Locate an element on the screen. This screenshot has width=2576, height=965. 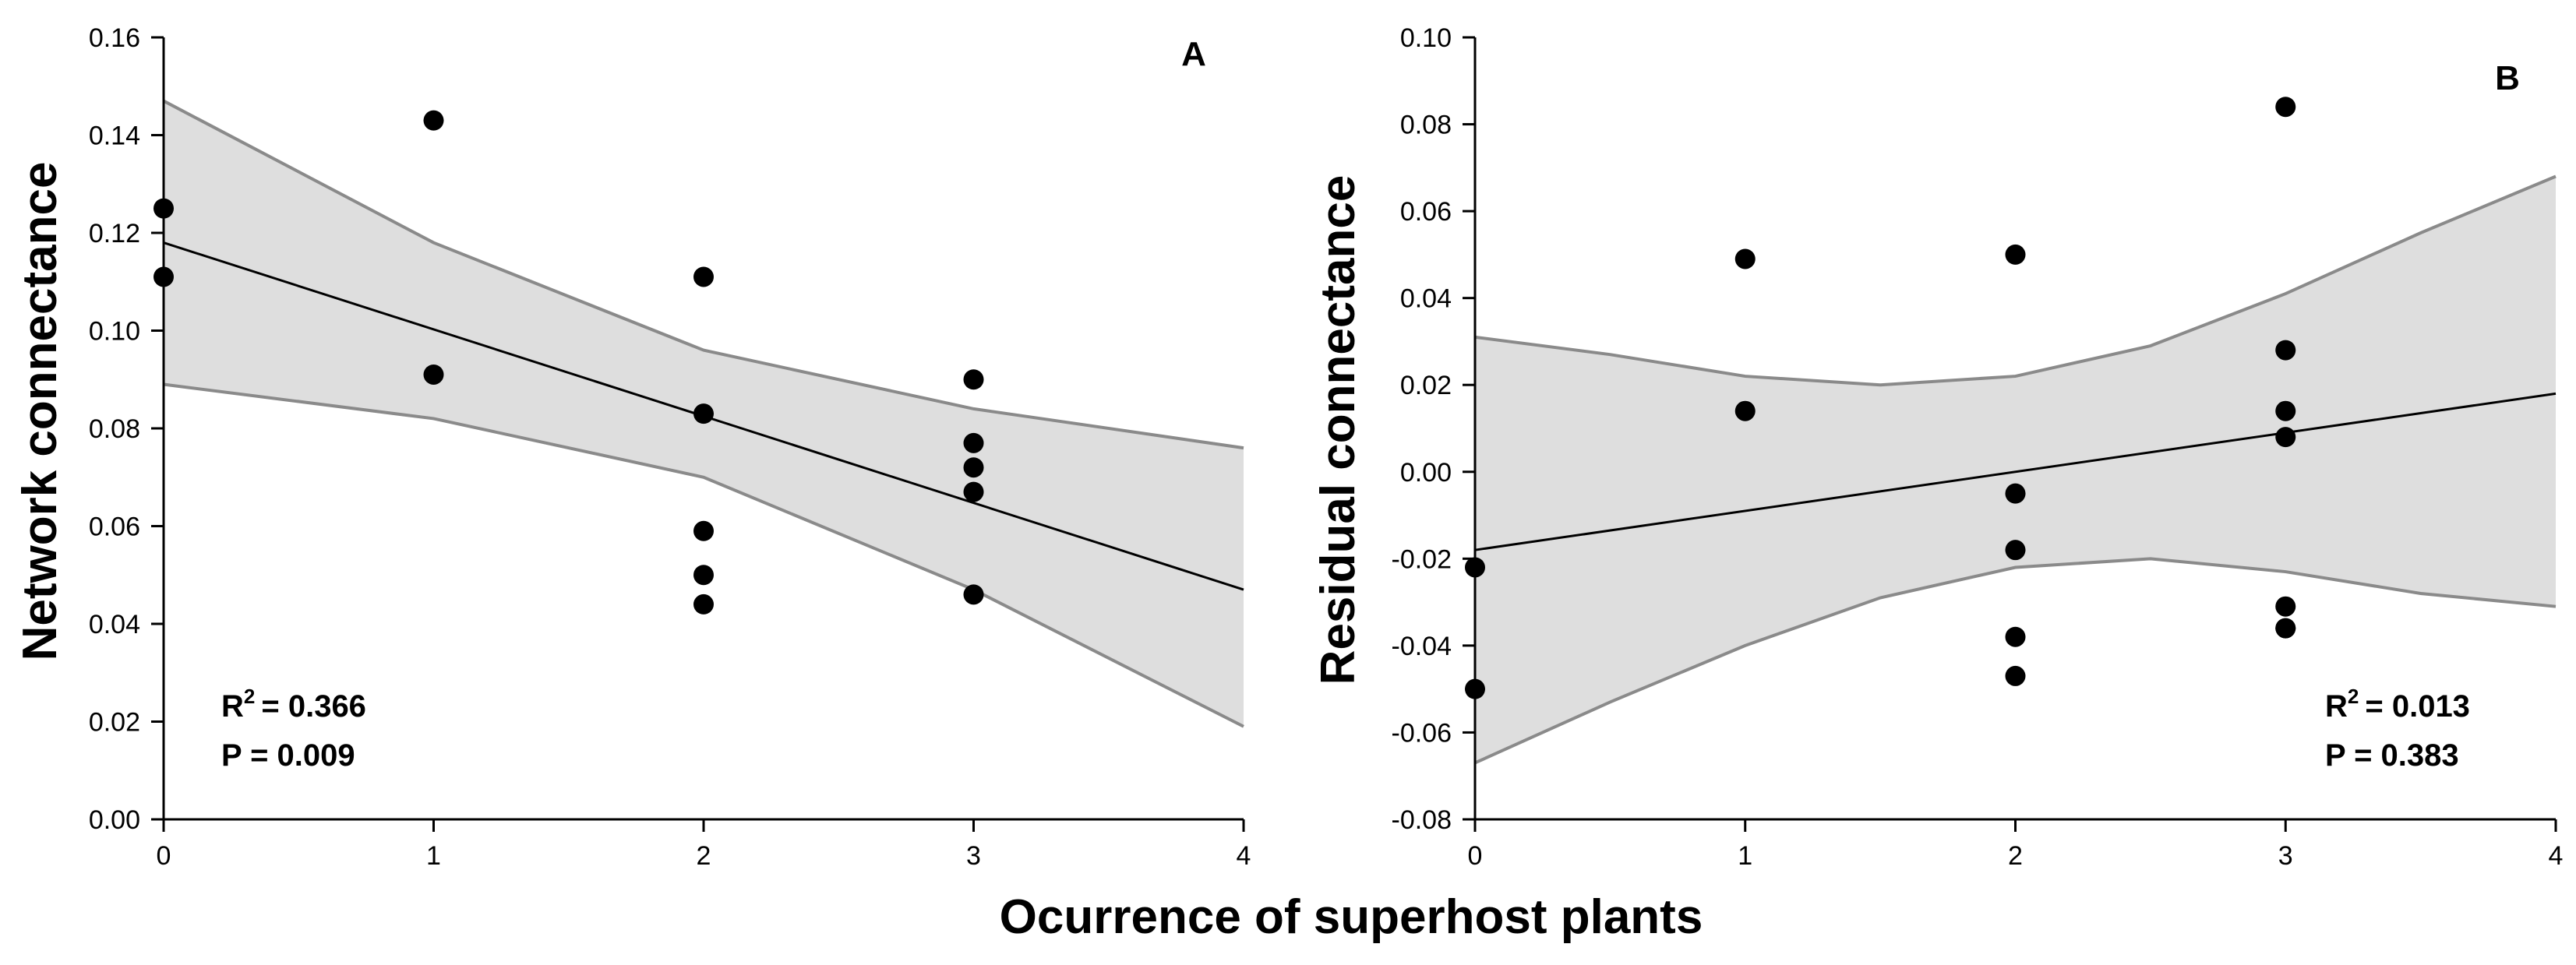
r-squared-sup-b: 2 is located at coordinates (2353, 697).